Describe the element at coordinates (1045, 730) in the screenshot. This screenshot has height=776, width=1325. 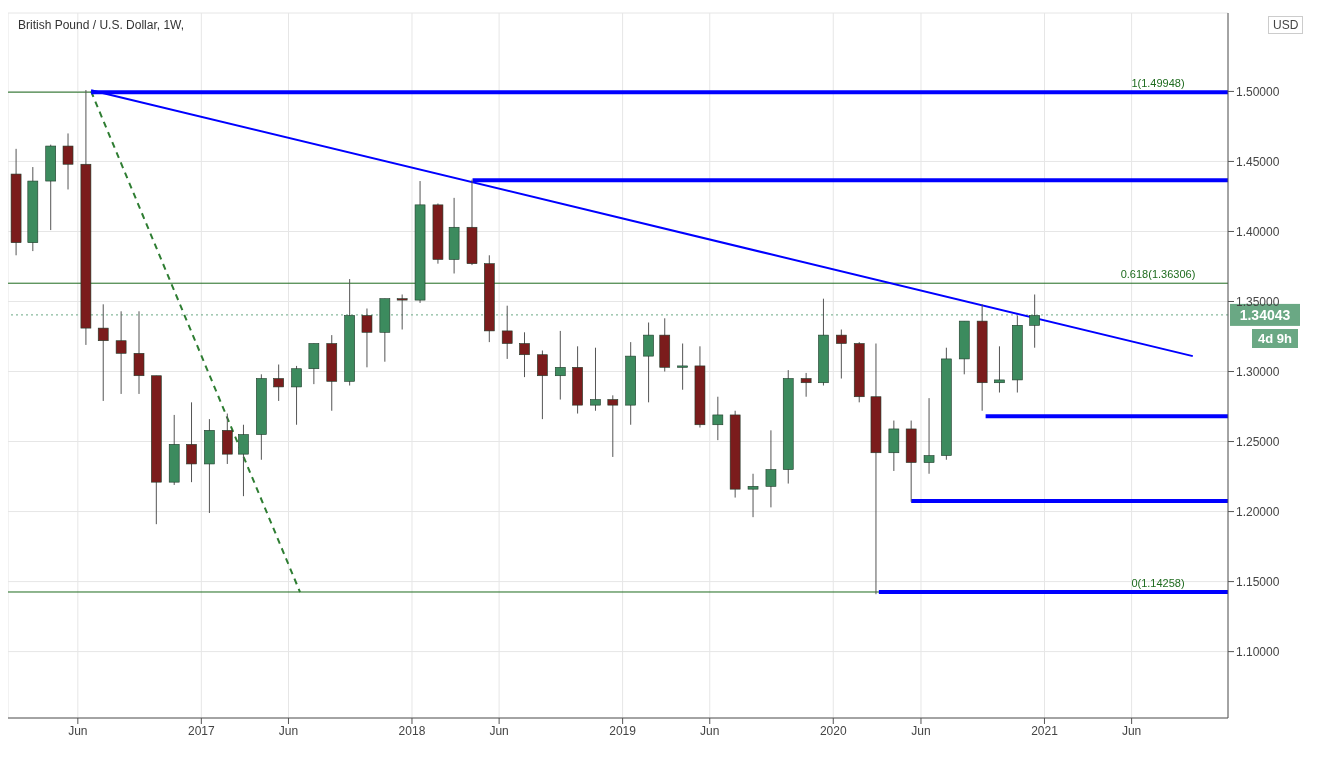
I see `x-tick-label: 2021` at that location.